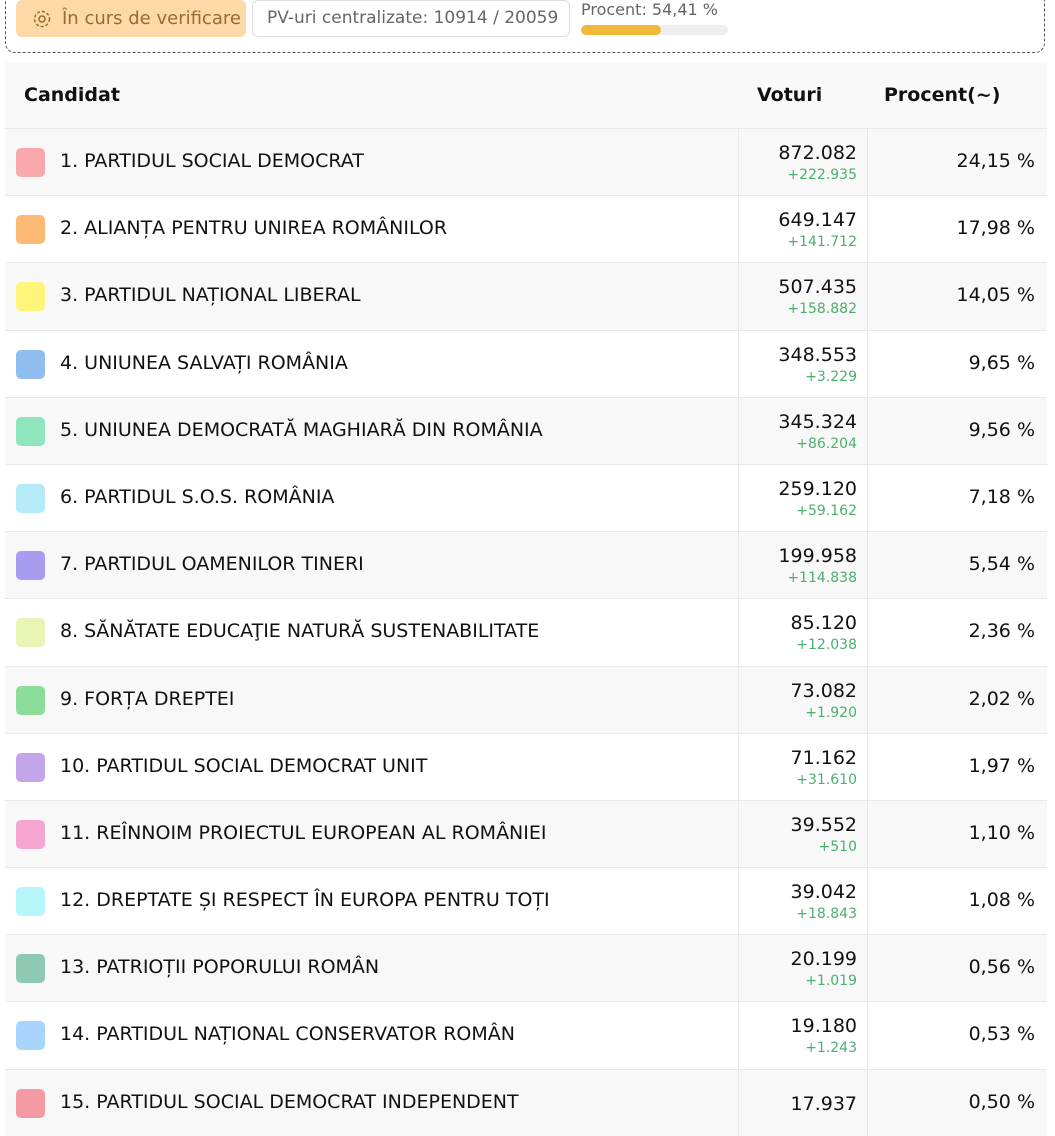  What do you see at coordinates (526, 95) in the screenshot?
I see `table-header: Candidat Voturi Procent(~)` at bounding box center [526, 95].